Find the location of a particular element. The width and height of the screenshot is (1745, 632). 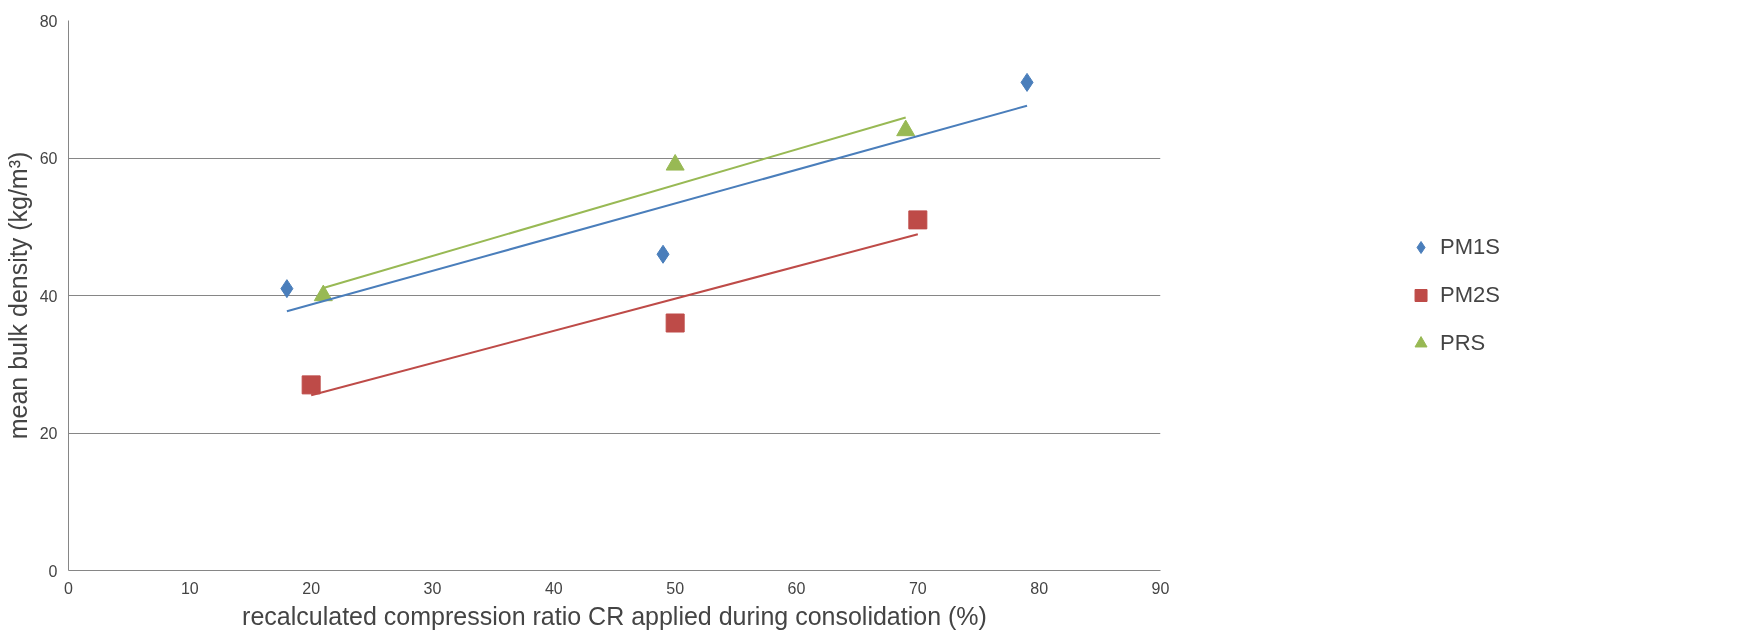

x-tick-label: 40 is located at coordinates (553, 588).